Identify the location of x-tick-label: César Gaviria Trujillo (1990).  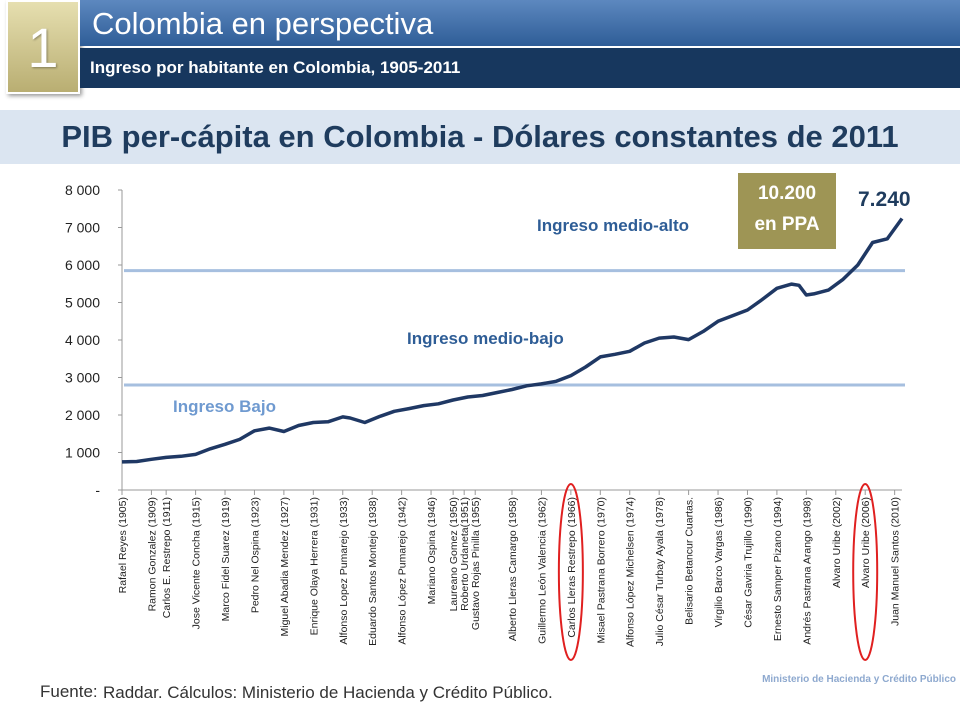
(748, 562).